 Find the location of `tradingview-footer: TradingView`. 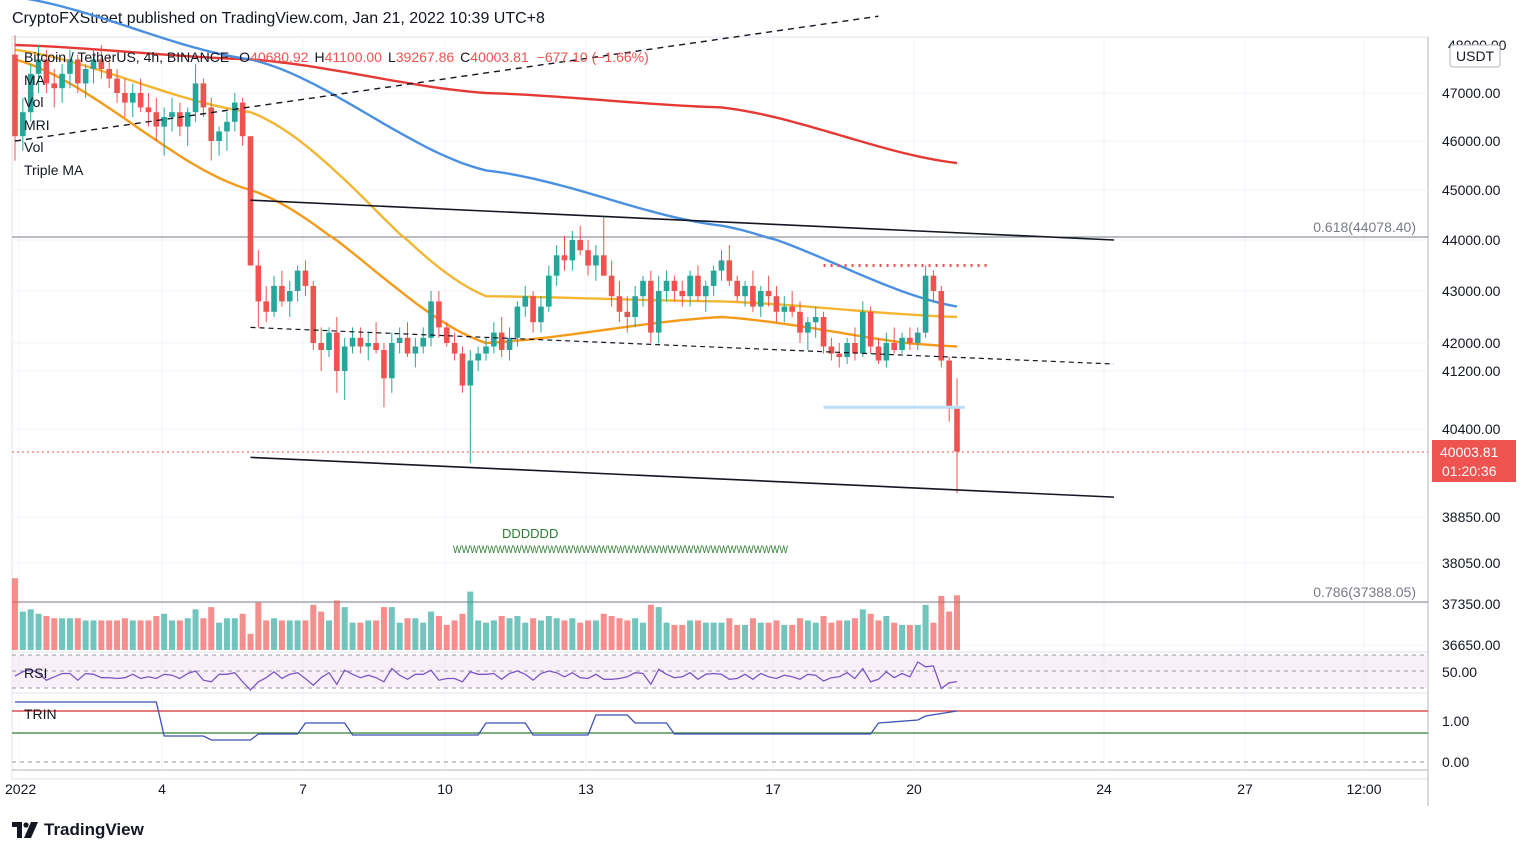

tradingview-footer: TradingView is located at coordinates (78, 830).